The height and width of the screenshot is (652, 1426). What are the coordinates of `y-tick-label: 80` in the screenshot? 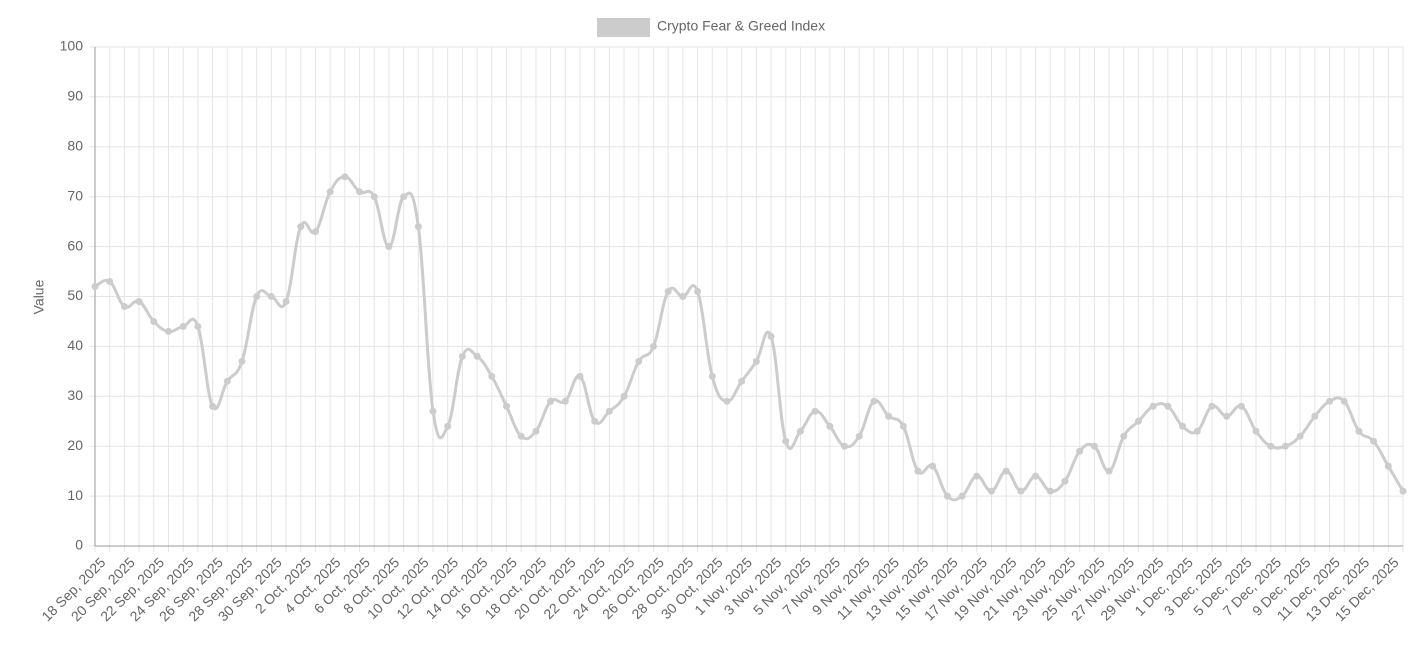 It's located at (75, 146).